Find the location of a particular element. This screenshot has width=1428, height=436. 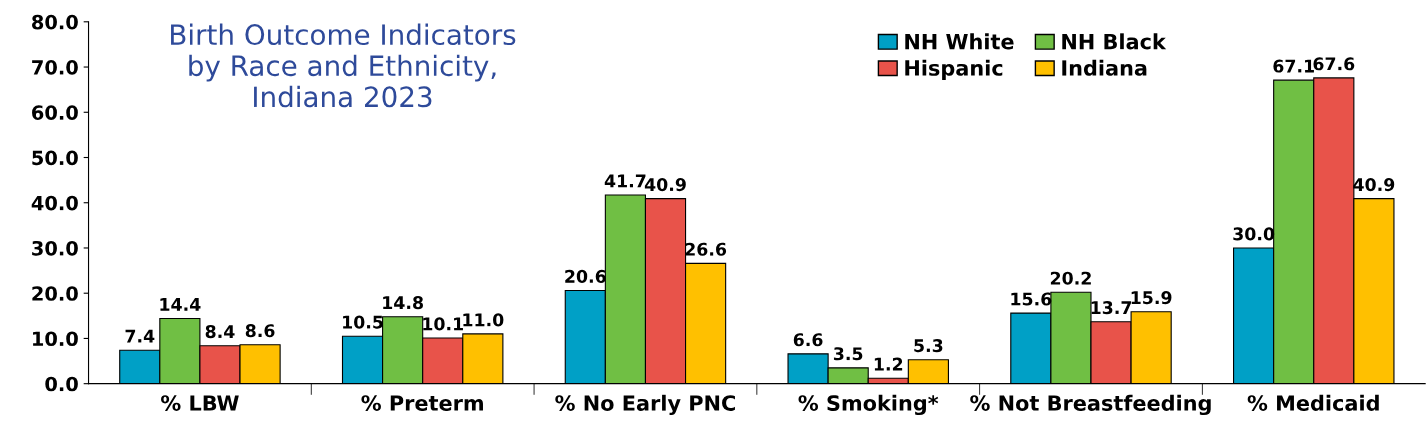

data-label: 15.9 is located at coordinates (1151, 298).